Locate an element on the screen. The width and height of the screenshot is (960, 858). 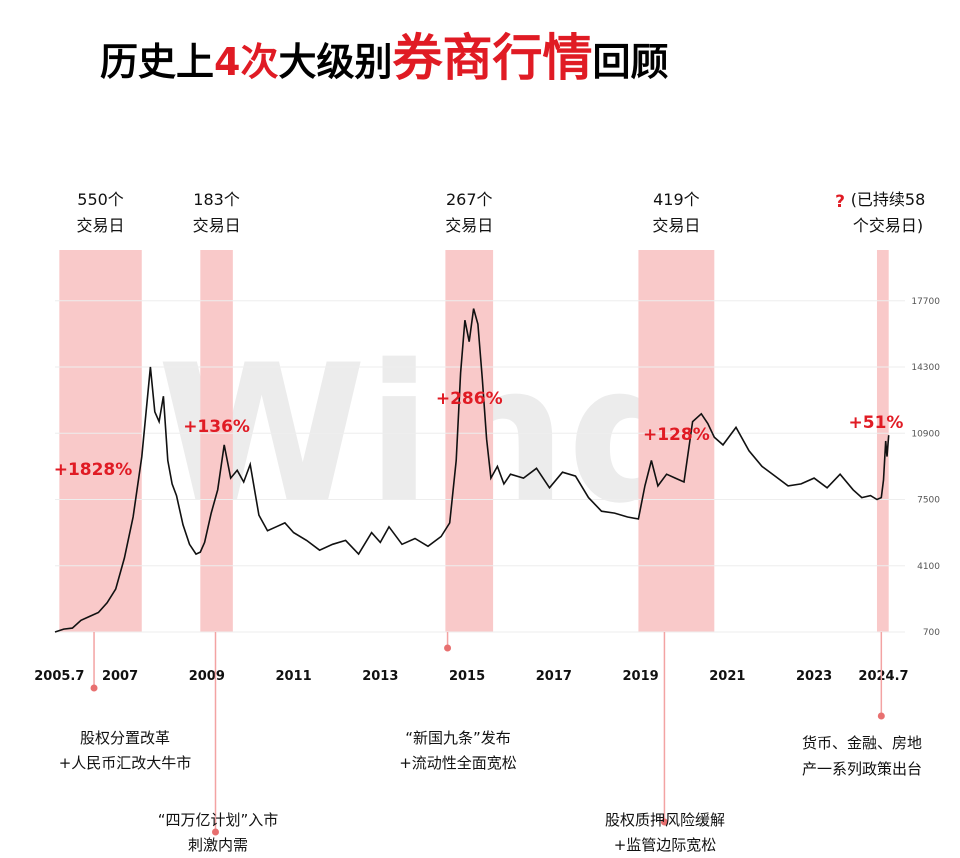
y-tick-label: 17700 is located at coordinates (925, 302).